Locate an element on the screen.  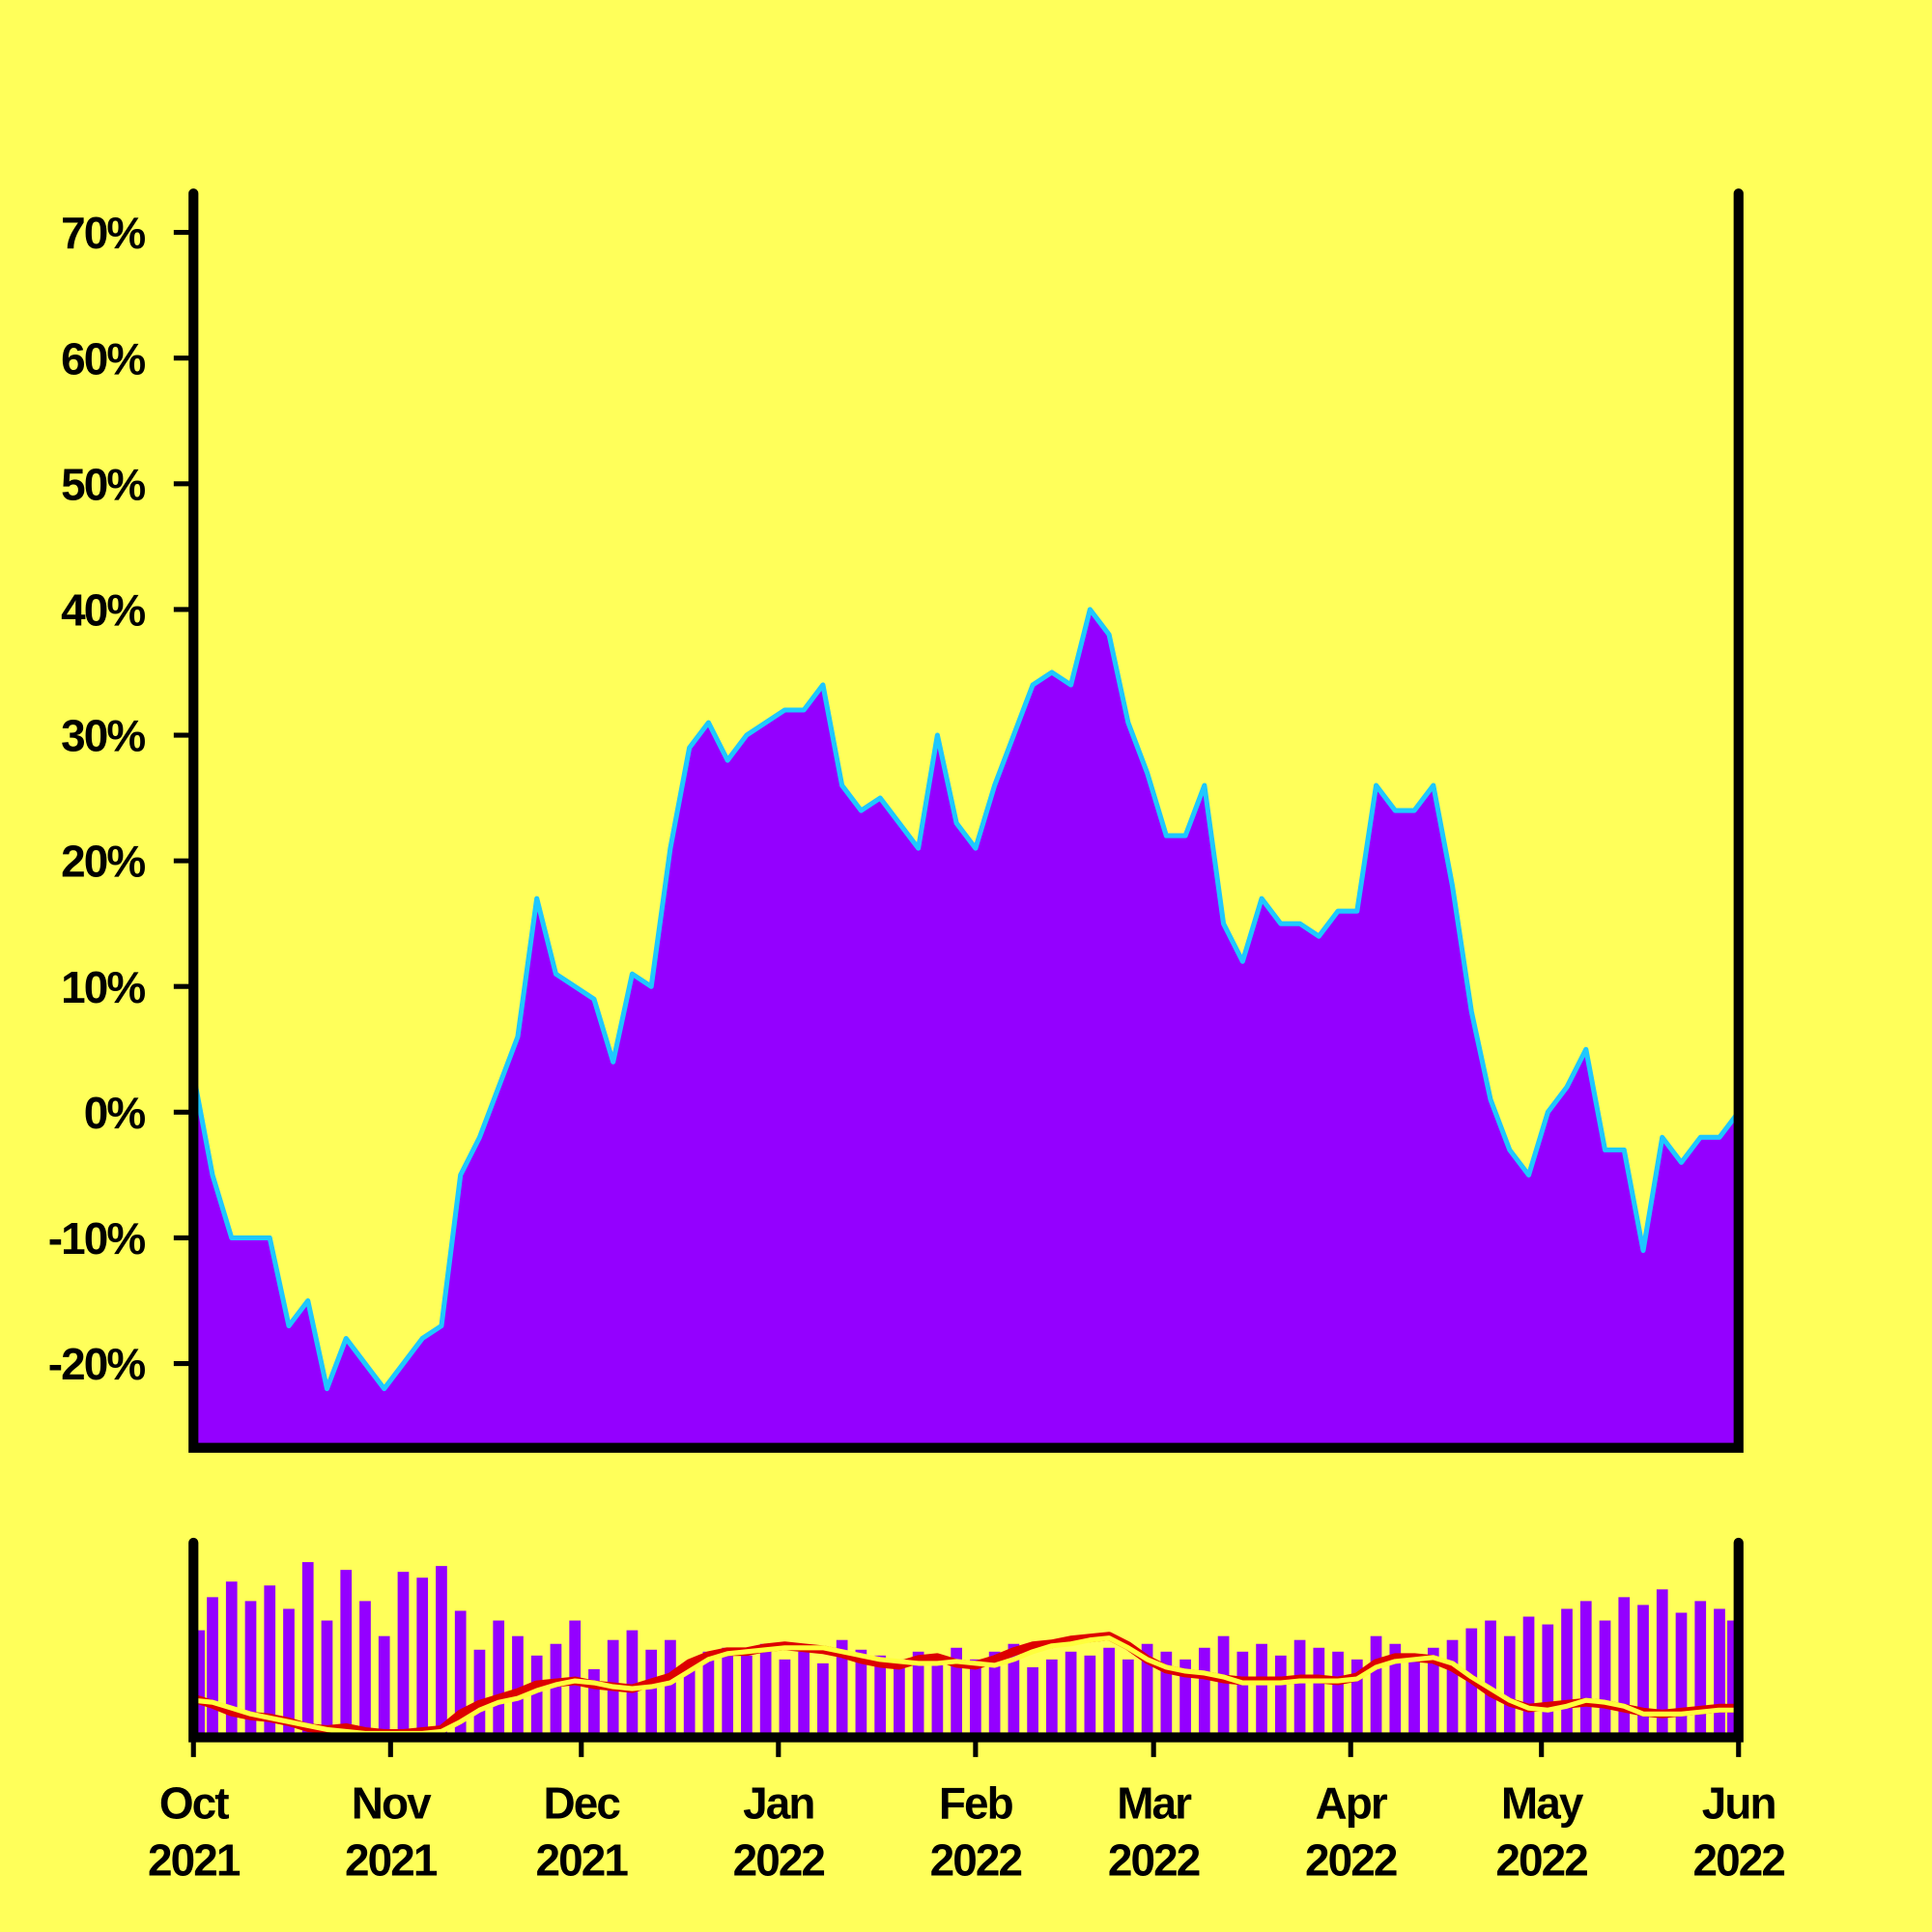
y-tick-label: 60% is located at coordinates (103, 358).